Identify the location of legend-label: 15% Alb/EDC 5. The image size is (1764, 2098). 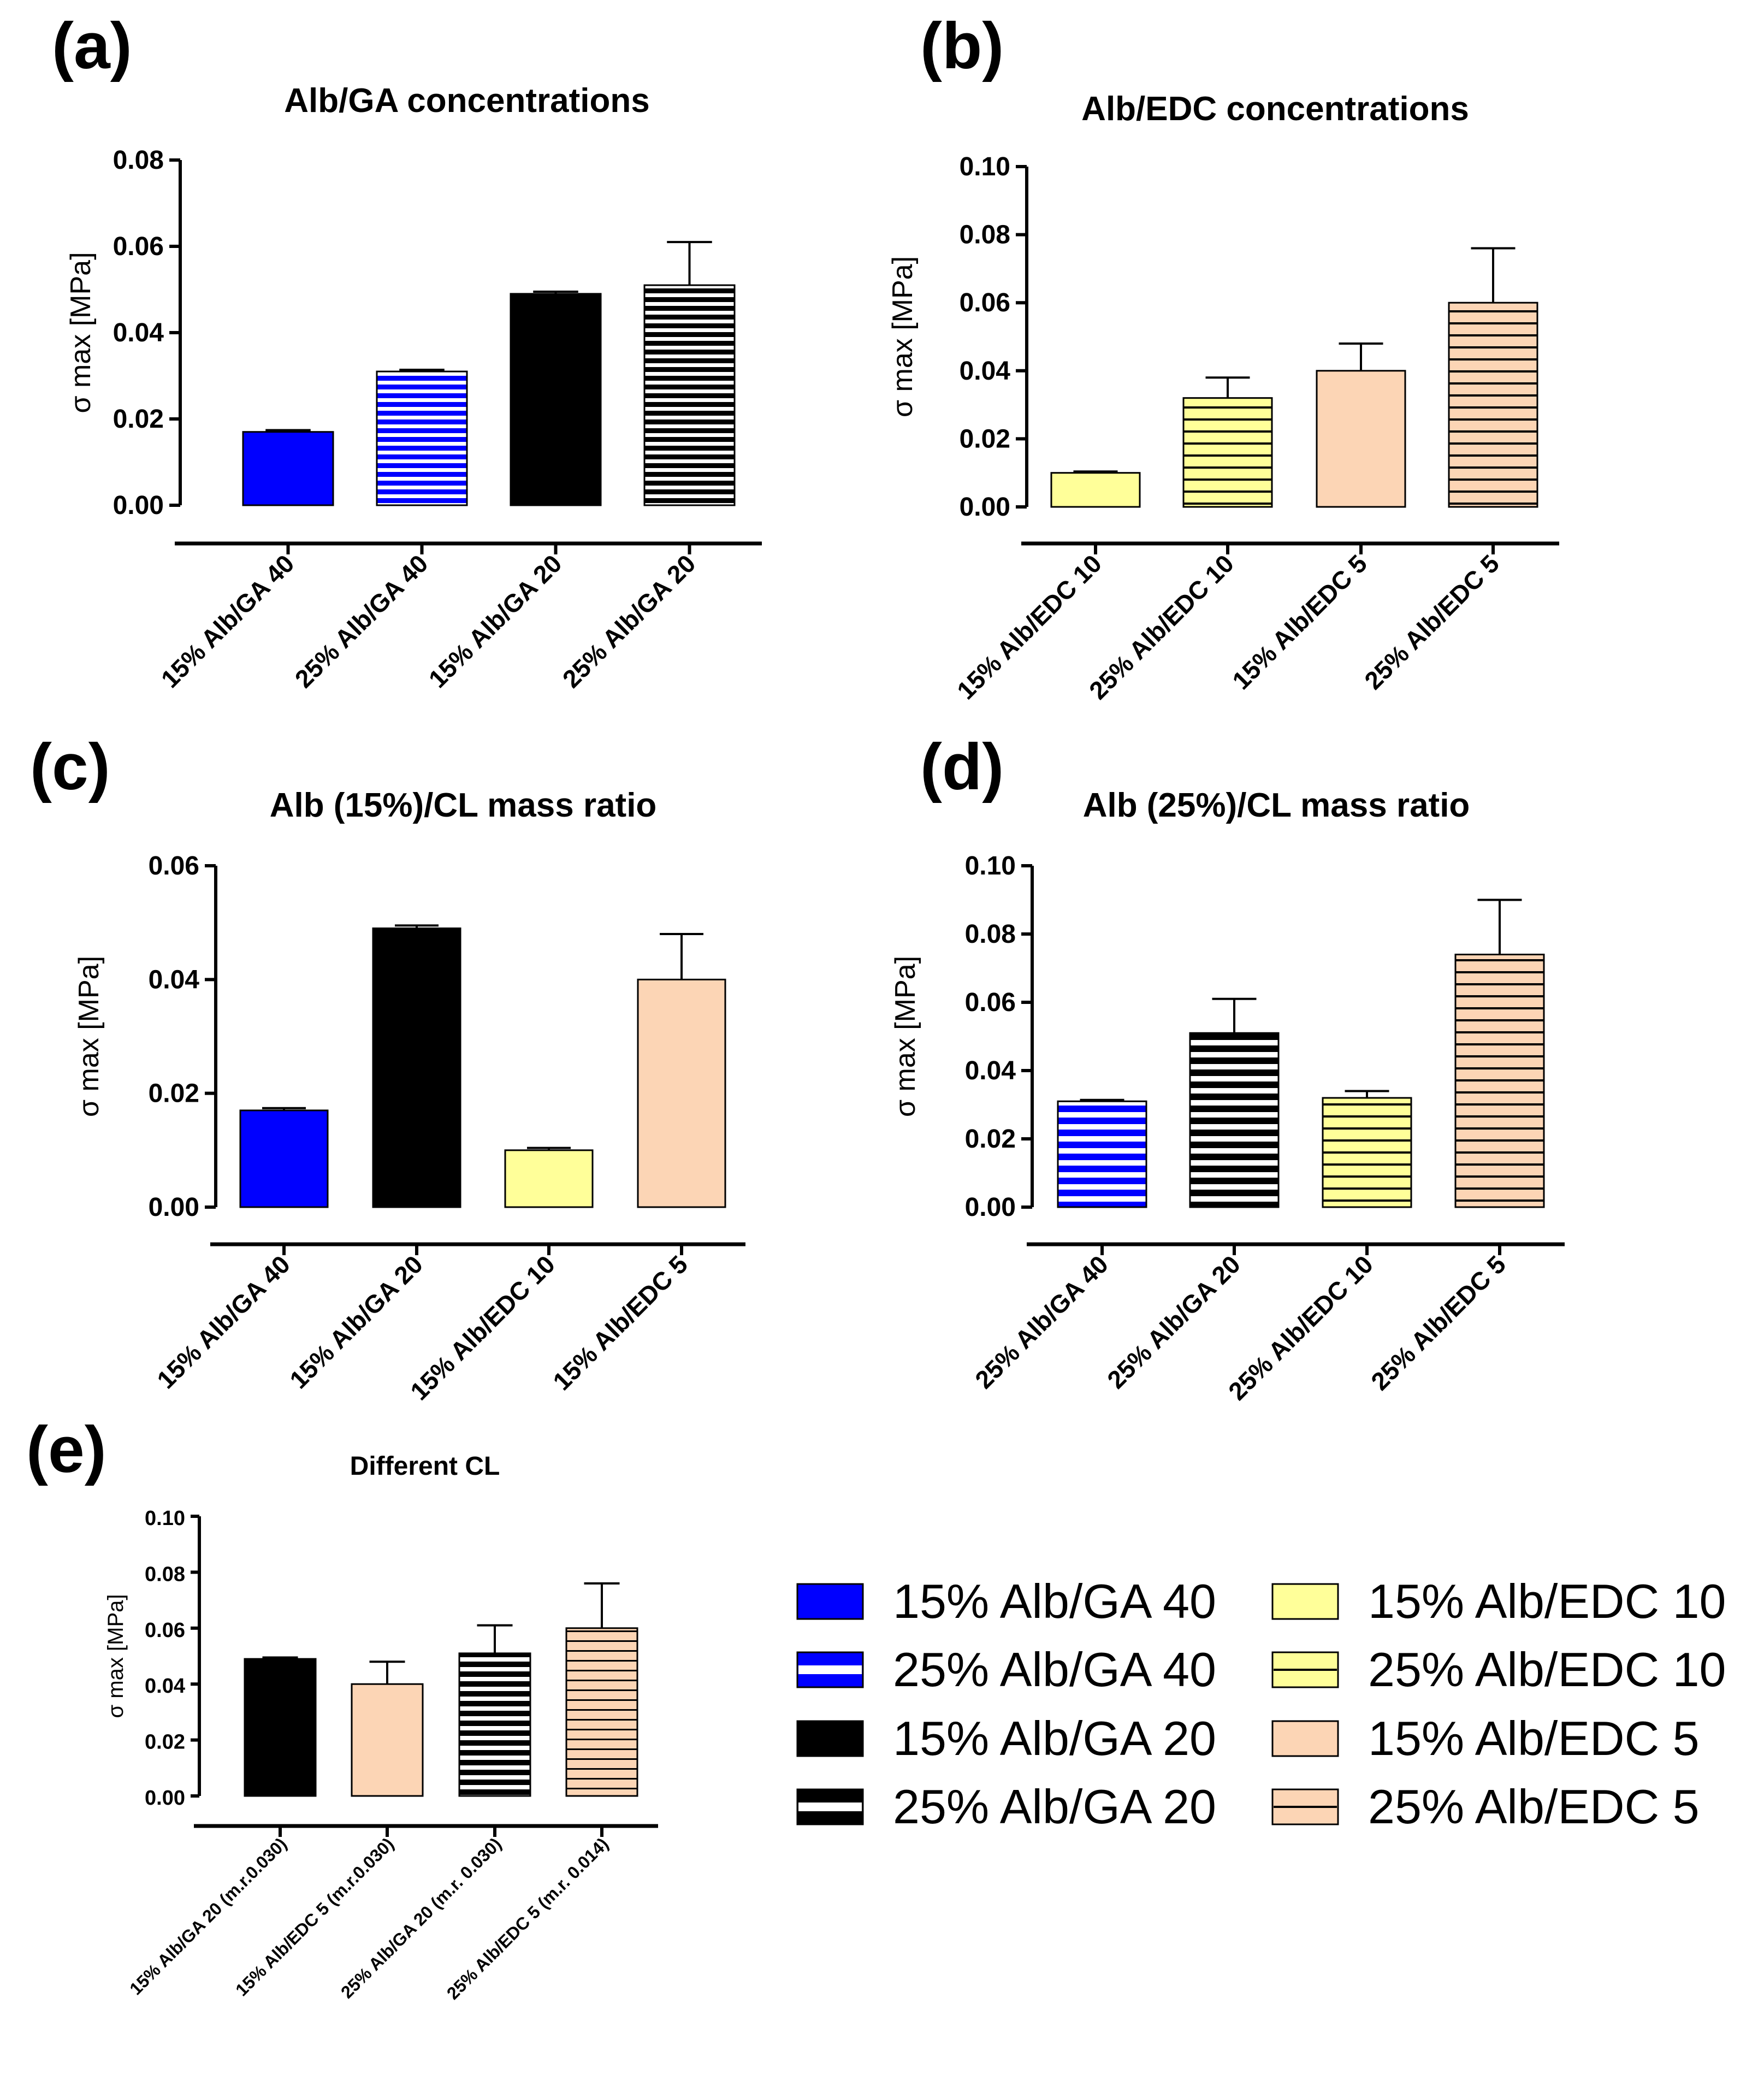
(1534, 1738).